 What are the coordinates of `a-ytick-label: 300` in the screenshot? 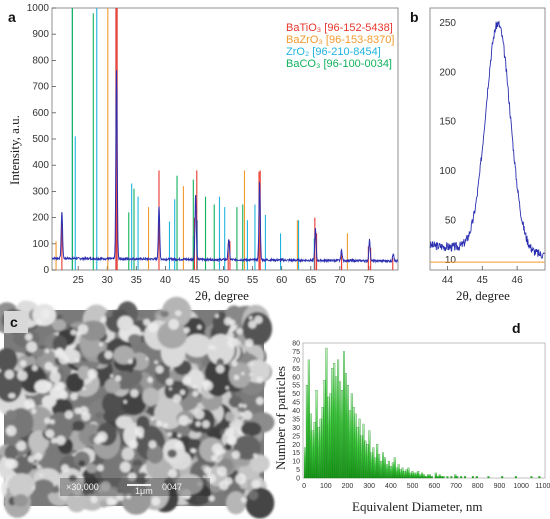 It's located at (40, 191).